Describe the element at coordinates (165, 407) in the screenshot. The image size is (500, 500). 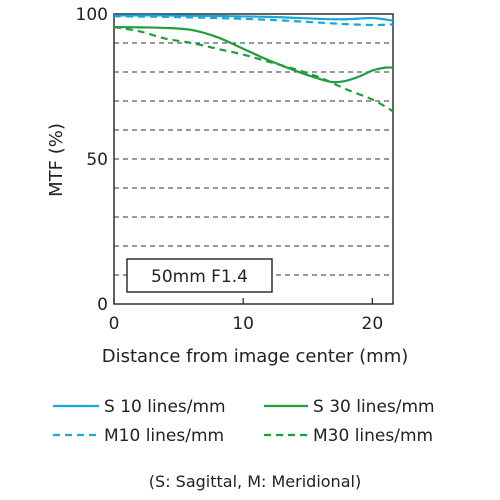
I see `legend-label-s-10-lines-mm: S 10 lines/mm` at that location.